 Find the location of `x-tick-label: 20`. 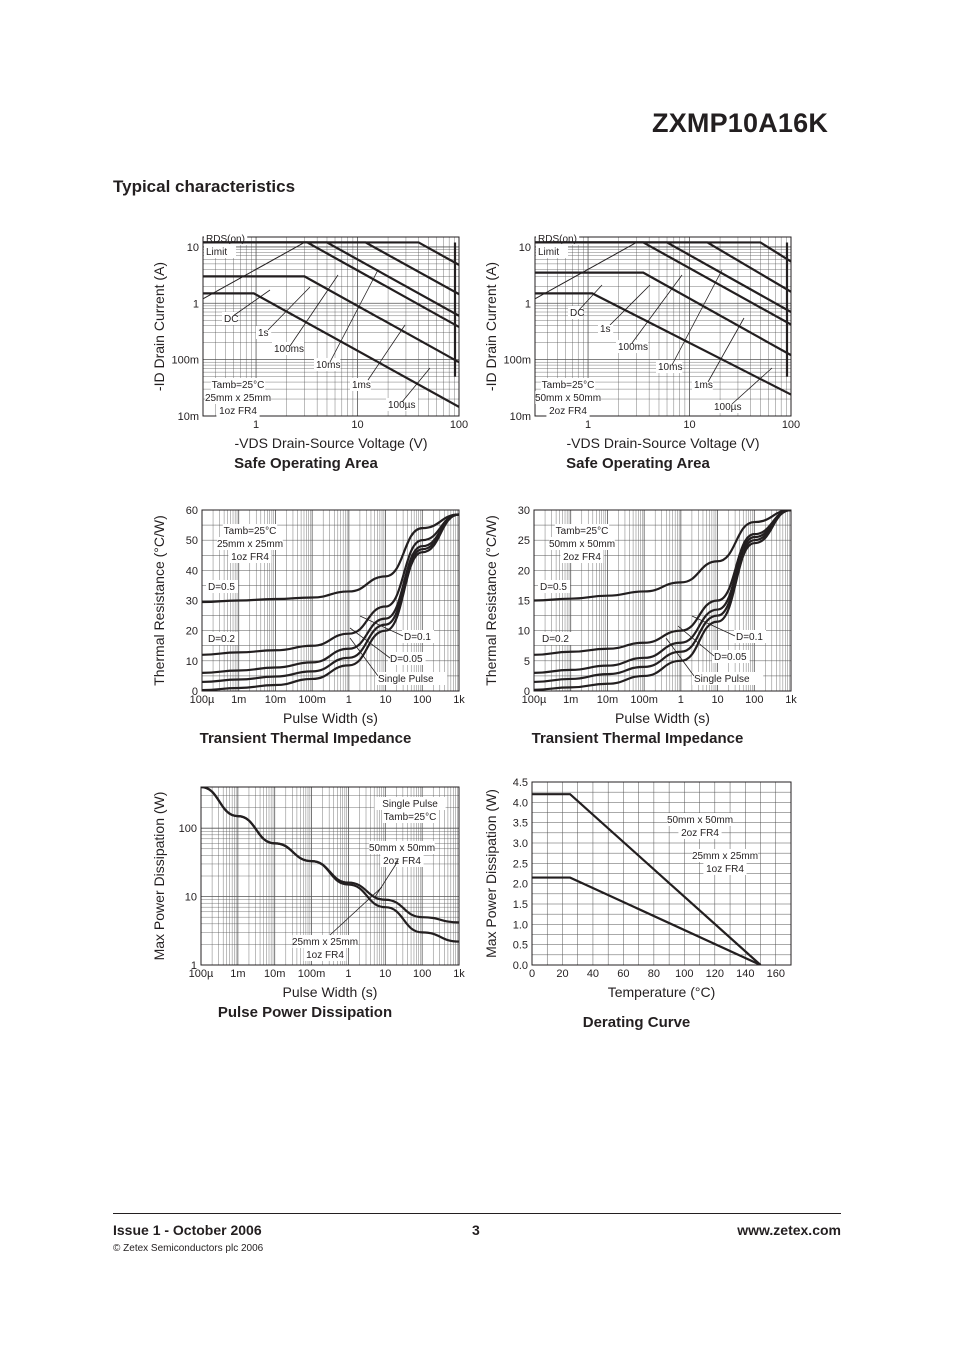

x-tick-label: 20 is located at coordinates (562, 974).